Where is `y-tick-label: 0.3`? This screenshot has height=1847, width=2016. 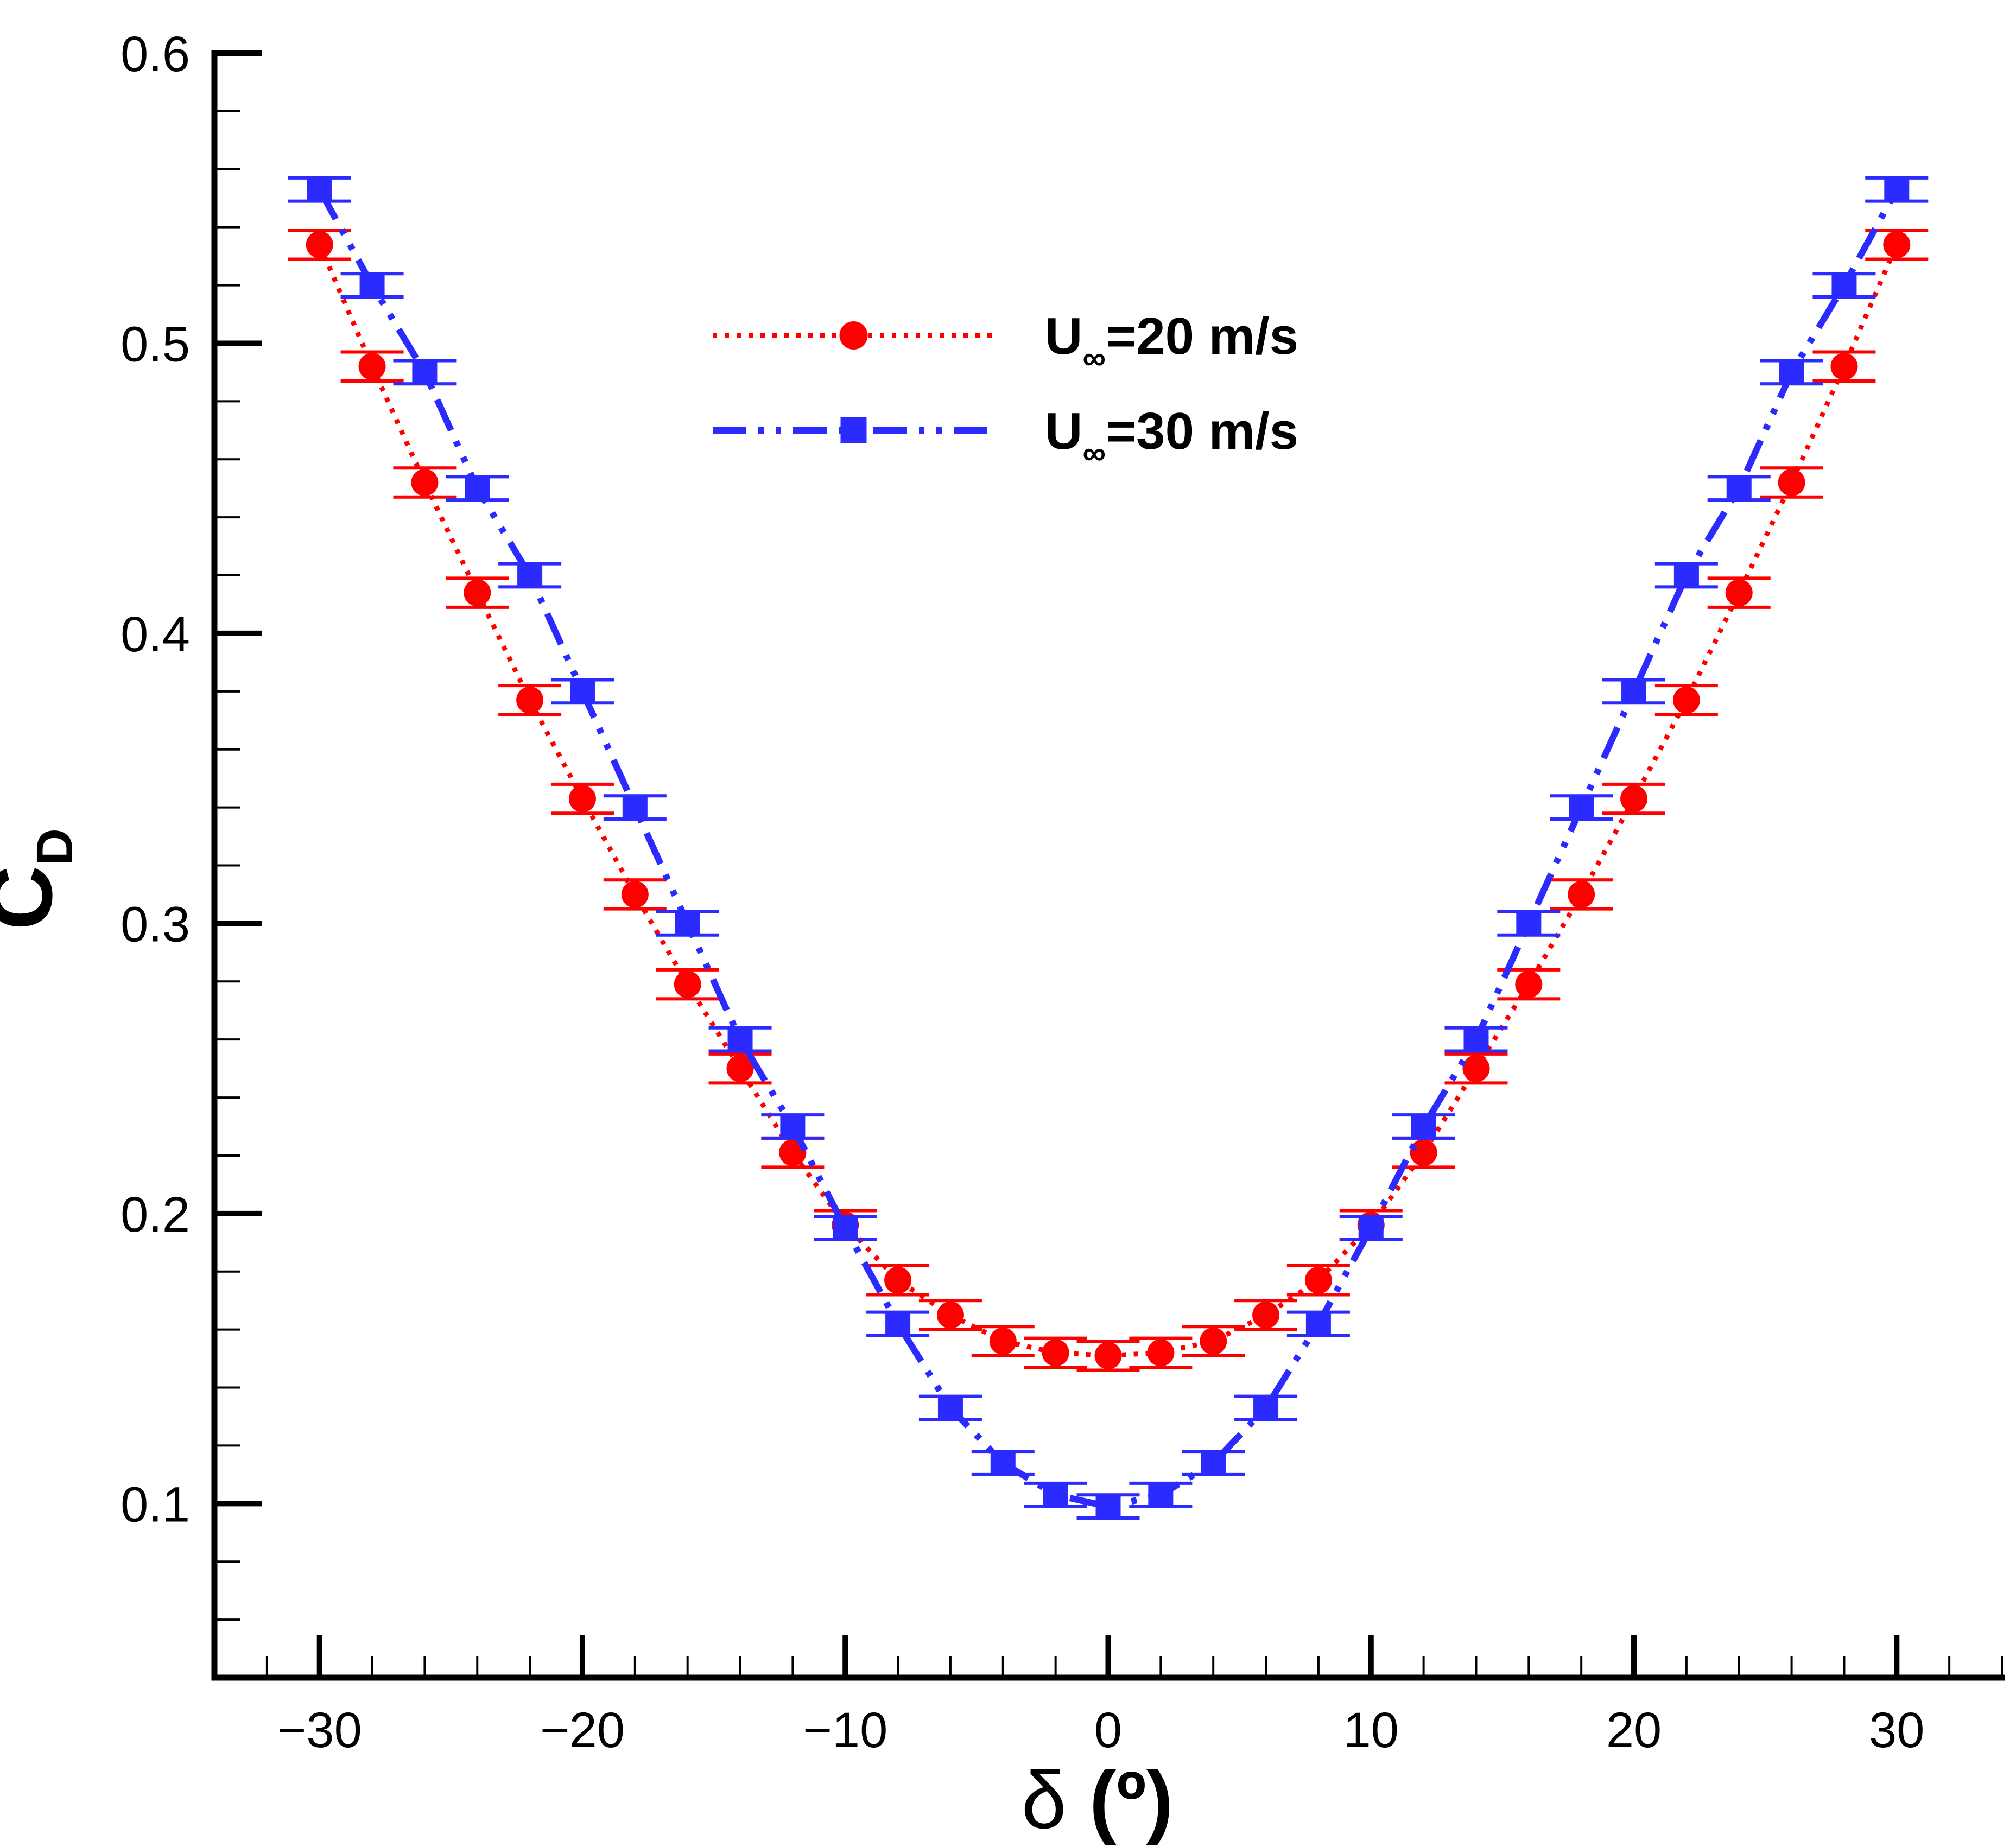 y-tick-label: 0.3 is located at coordinates (155, 924).